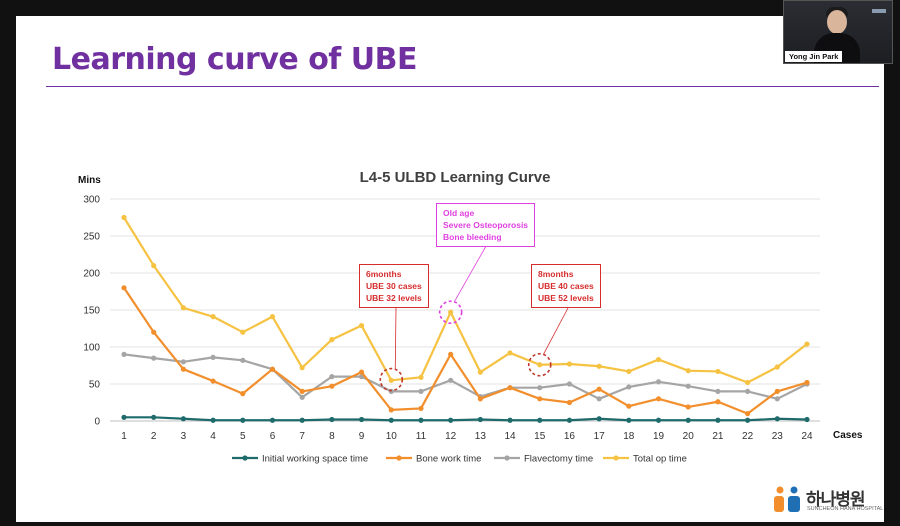 This screenshot has width=900, height=526. Describe the element at coordinates (481, 436) in the screenshot. I see `x-tick-label: 13` at that location.